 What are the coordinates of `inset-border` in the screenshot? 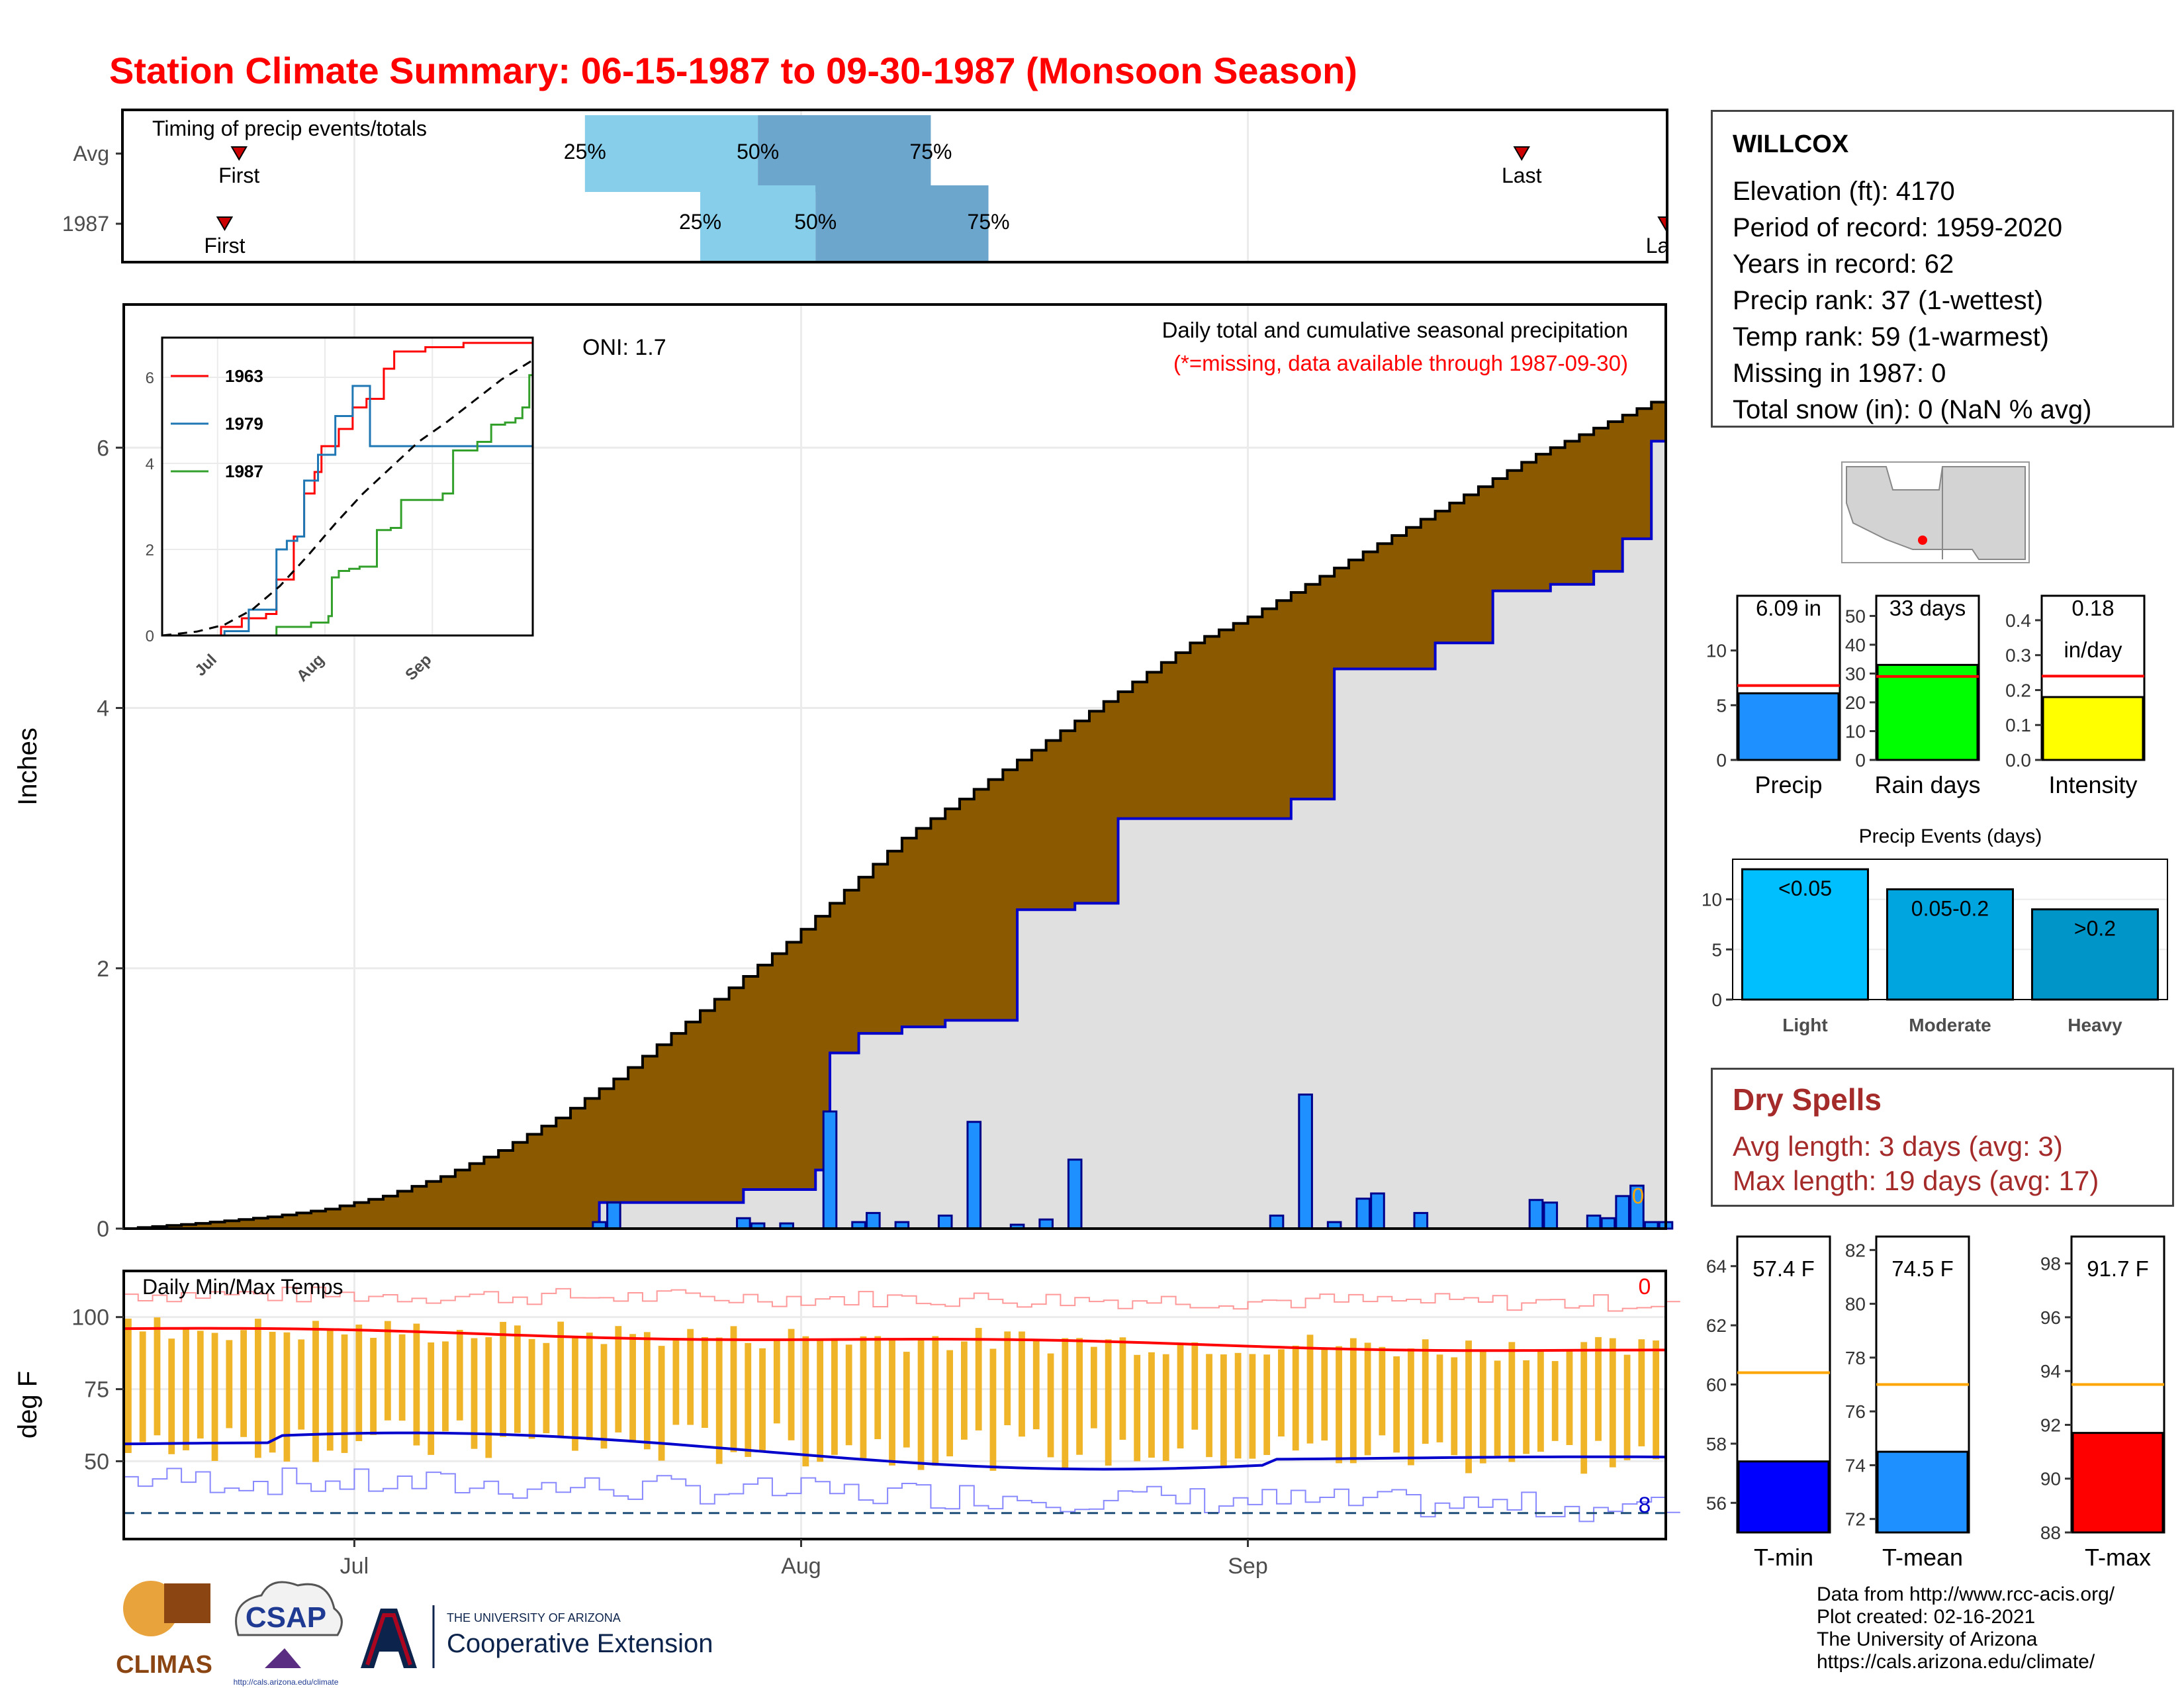 It's located at (348, 486).